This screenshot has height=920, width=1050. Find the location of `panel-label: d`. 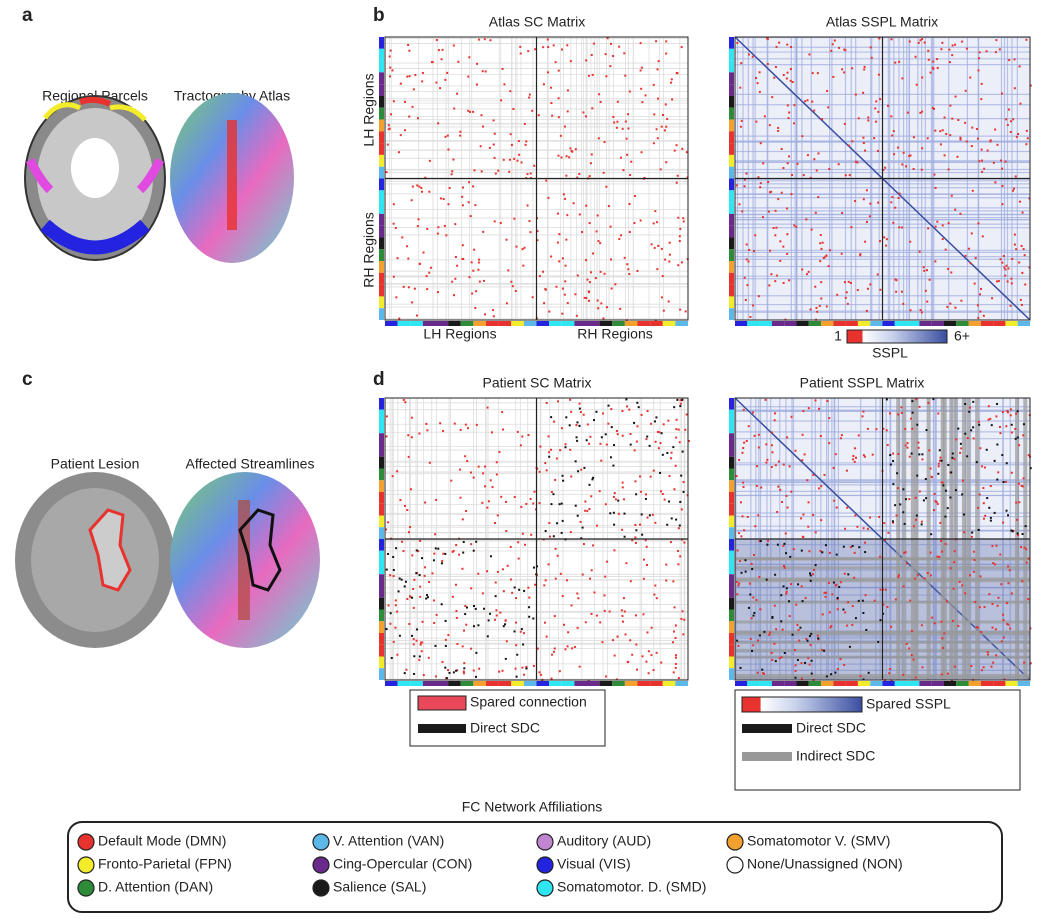

panel-label: d is located at coordinates (379, 379).